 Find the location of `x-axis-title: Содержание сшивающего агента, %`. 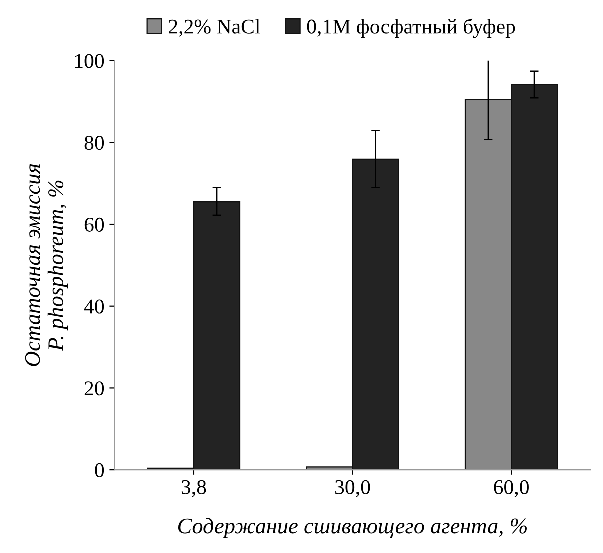

x-axis-title: Содержание сшивающего агента, % is located at coordinates (352, 528).